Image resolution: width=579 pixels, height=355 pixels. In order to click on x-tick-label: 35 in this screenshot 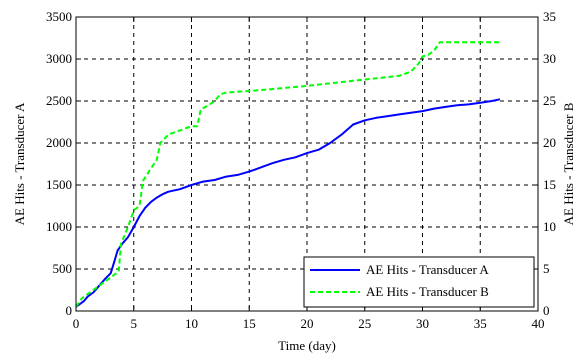, I will do `click(480, 323)`.